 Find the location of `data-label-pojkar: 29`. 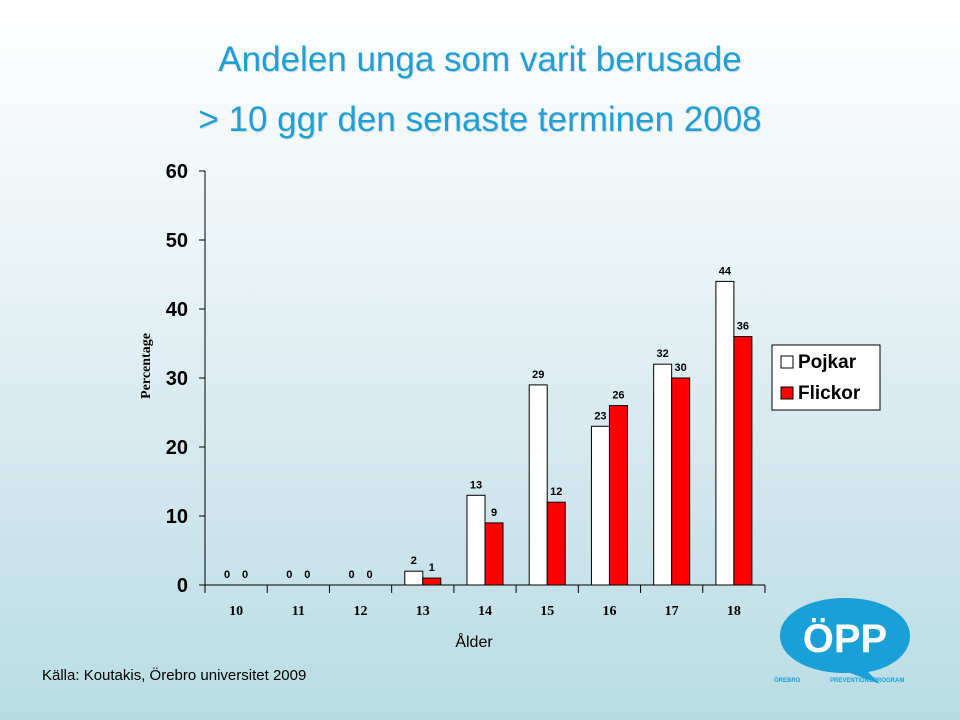

data-label-pojkar: 29 is located at coordinates (538, 375).